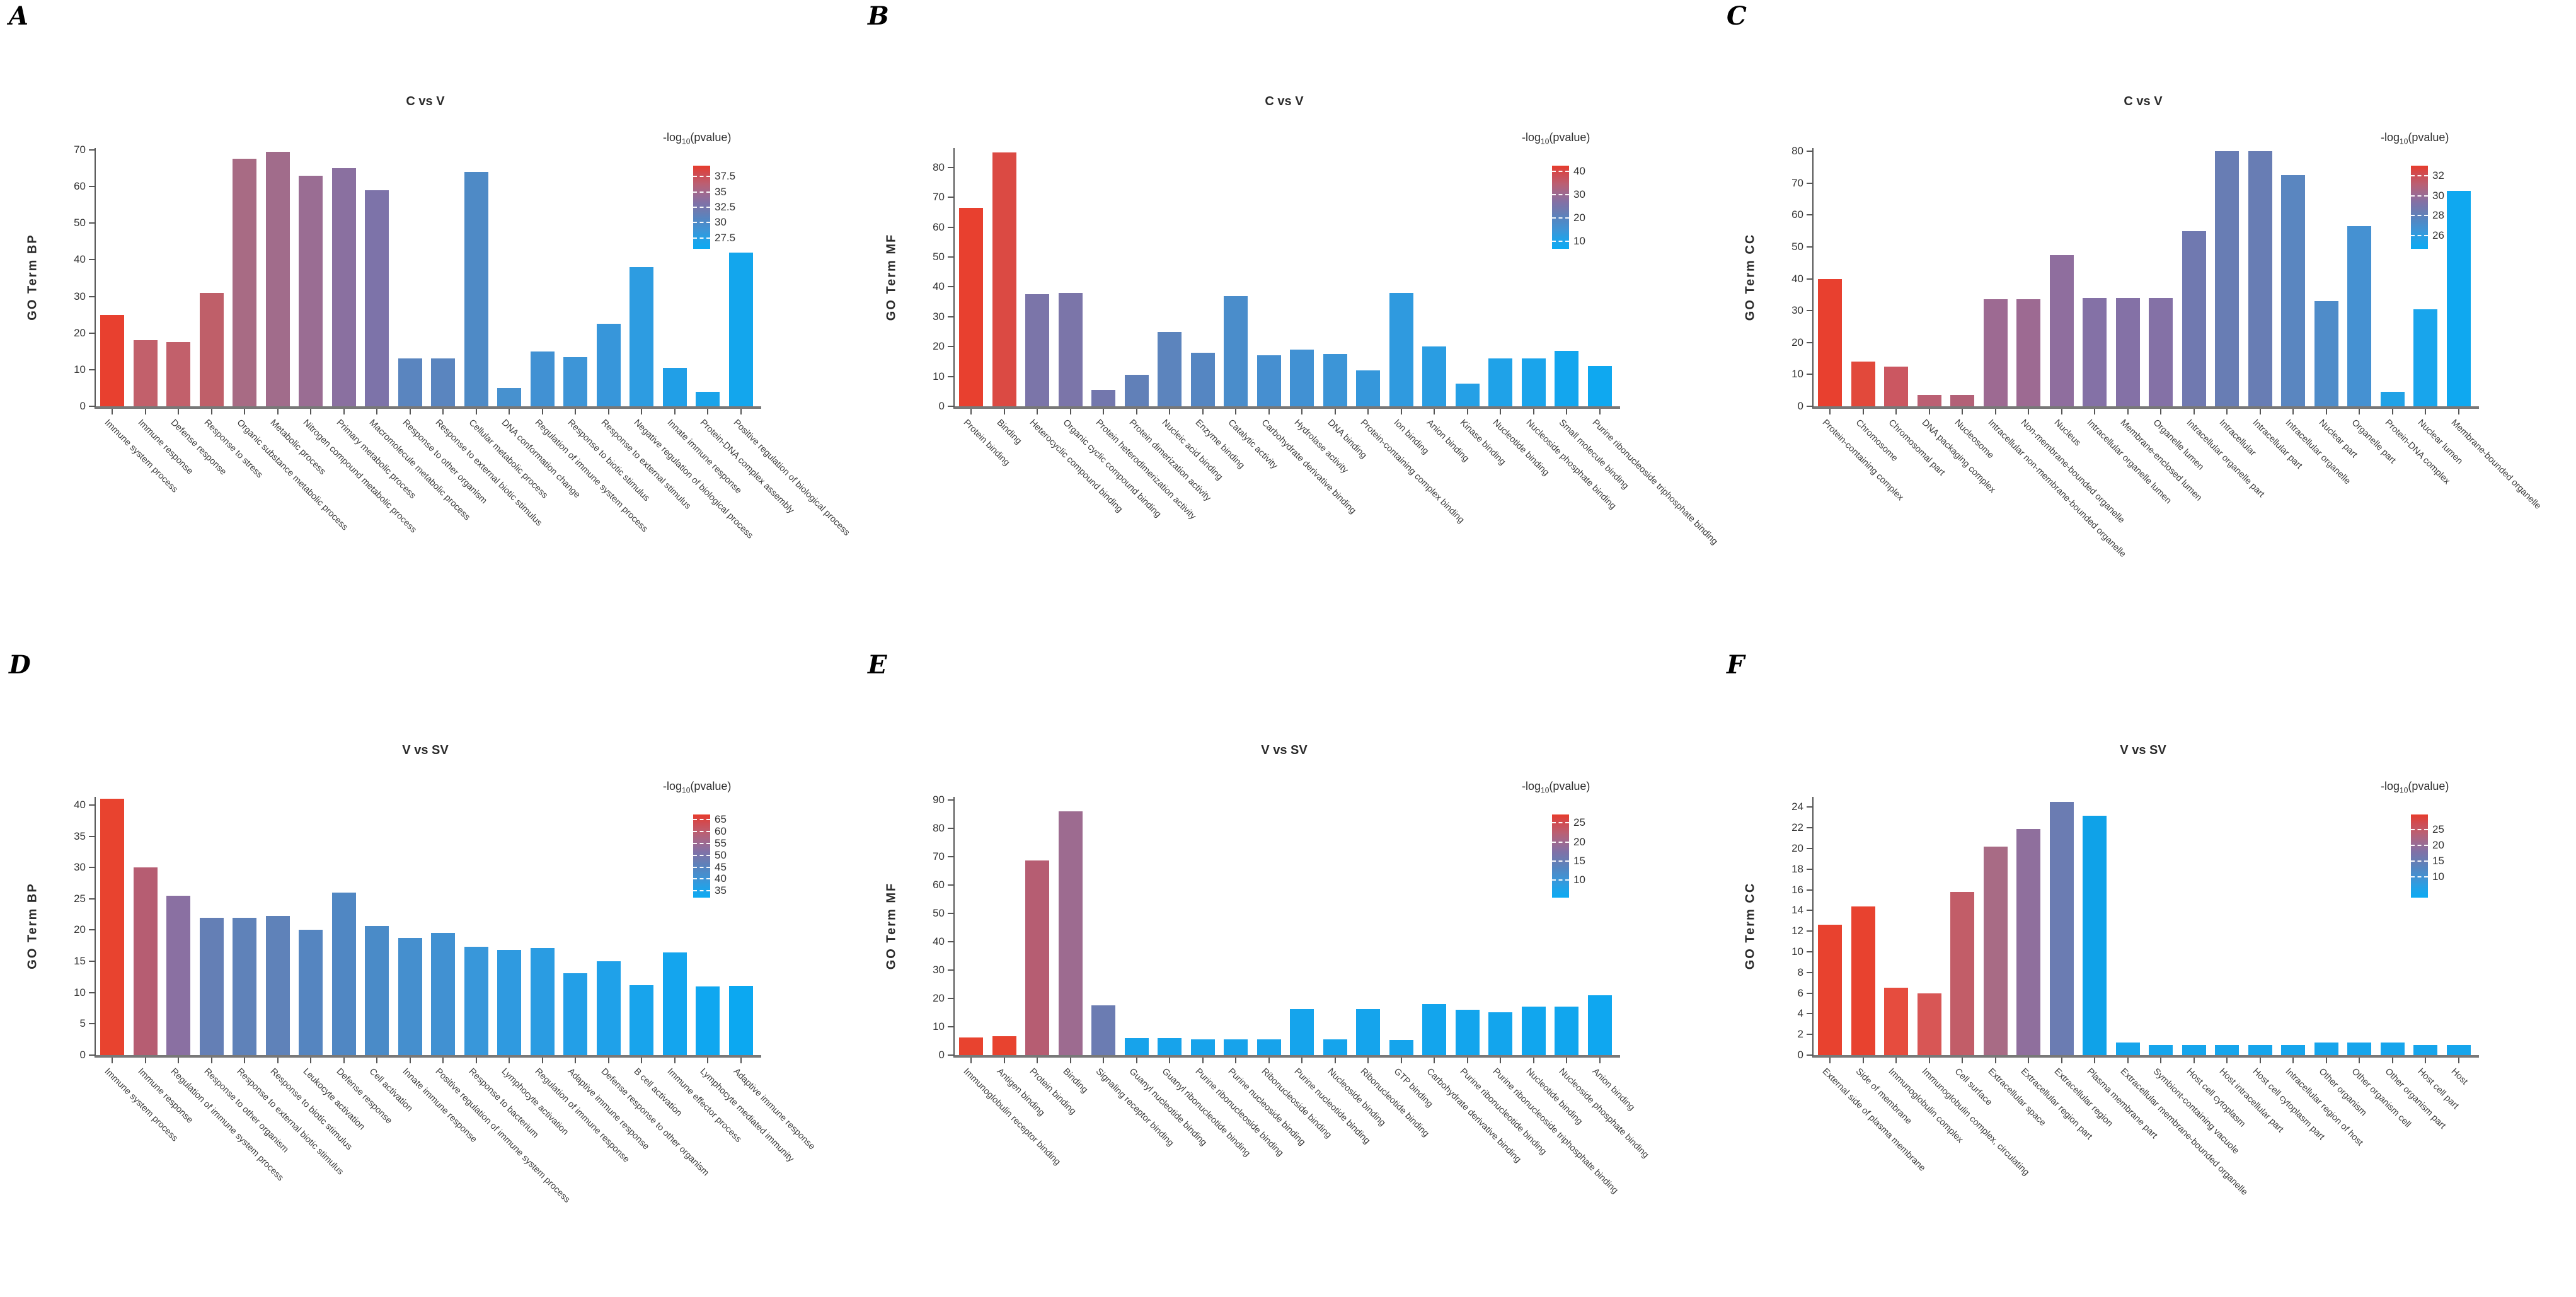  Describe the element at coordinates (939, 167) in the screenshot. I see `y-tick-label: 80` at that location.